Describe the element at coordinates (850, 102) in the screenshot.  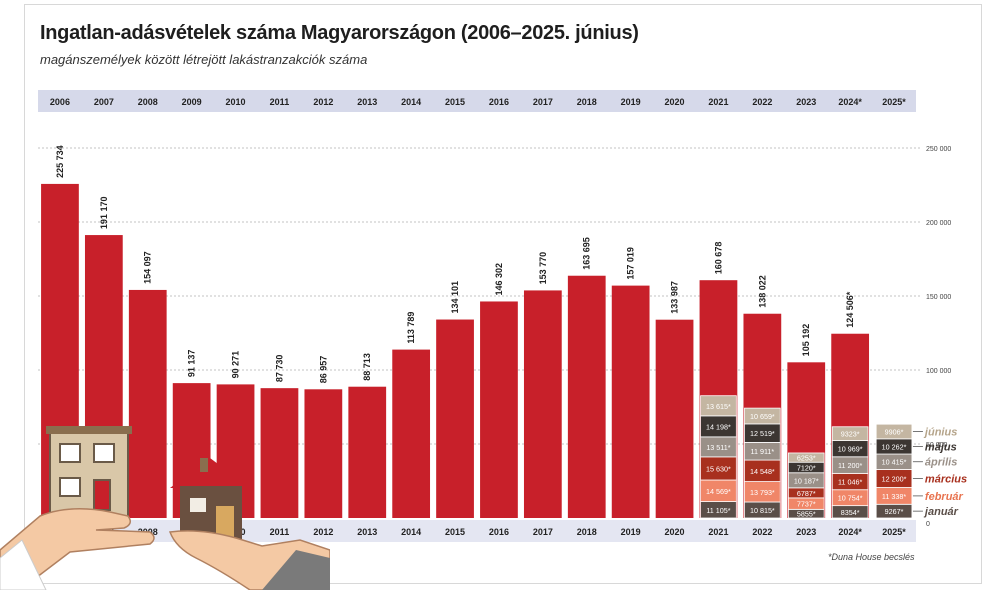
I see `year-label-top: 2024*` at that location.